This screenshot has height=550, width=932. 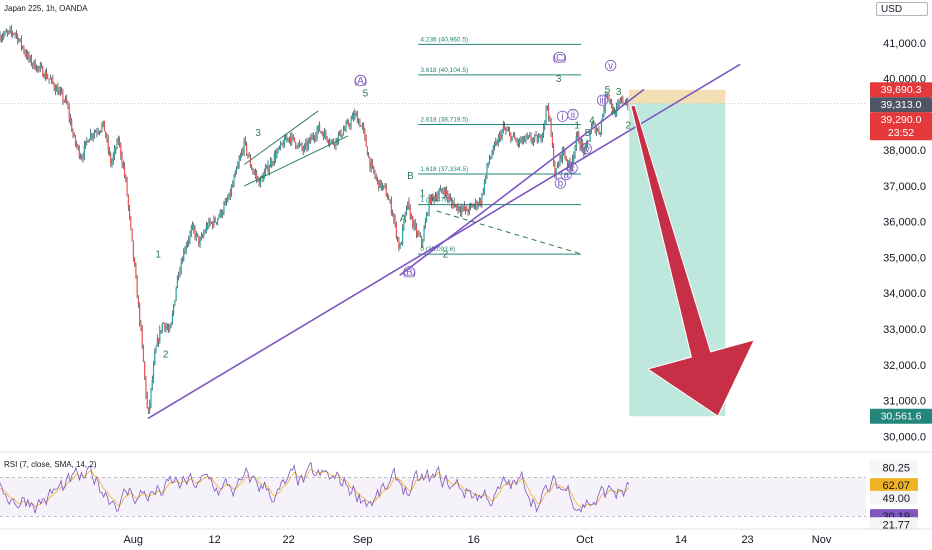 What do you see at coordinates (894, 485) in the screenshot?
I see `rsi-tick-badge` at bounding box center [894, 485].